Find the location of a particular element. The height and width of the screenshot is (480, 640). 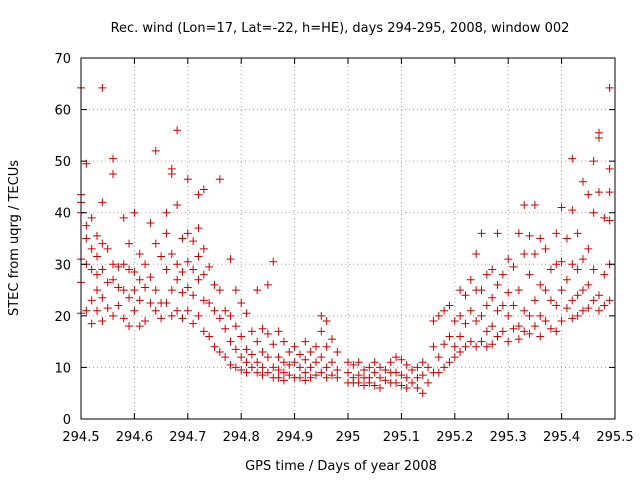

y-tick-label: 70 is located at coordinates (62, 59).